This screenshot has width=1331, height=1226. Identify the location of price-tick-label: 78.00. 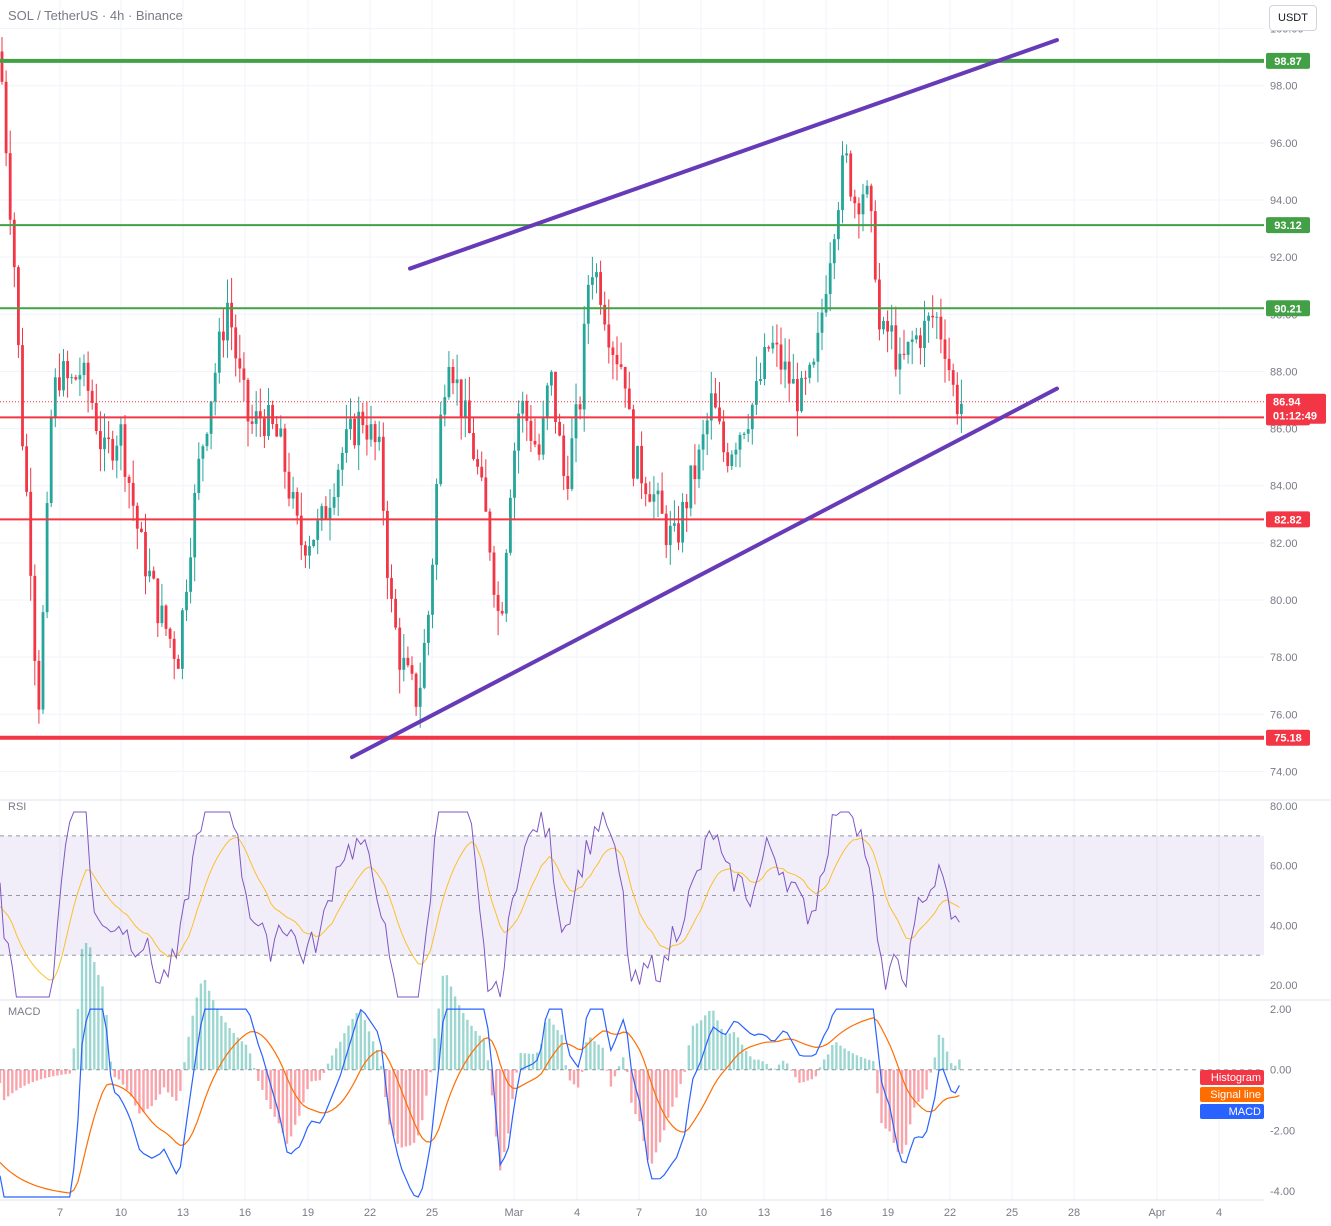
(1284, 658).